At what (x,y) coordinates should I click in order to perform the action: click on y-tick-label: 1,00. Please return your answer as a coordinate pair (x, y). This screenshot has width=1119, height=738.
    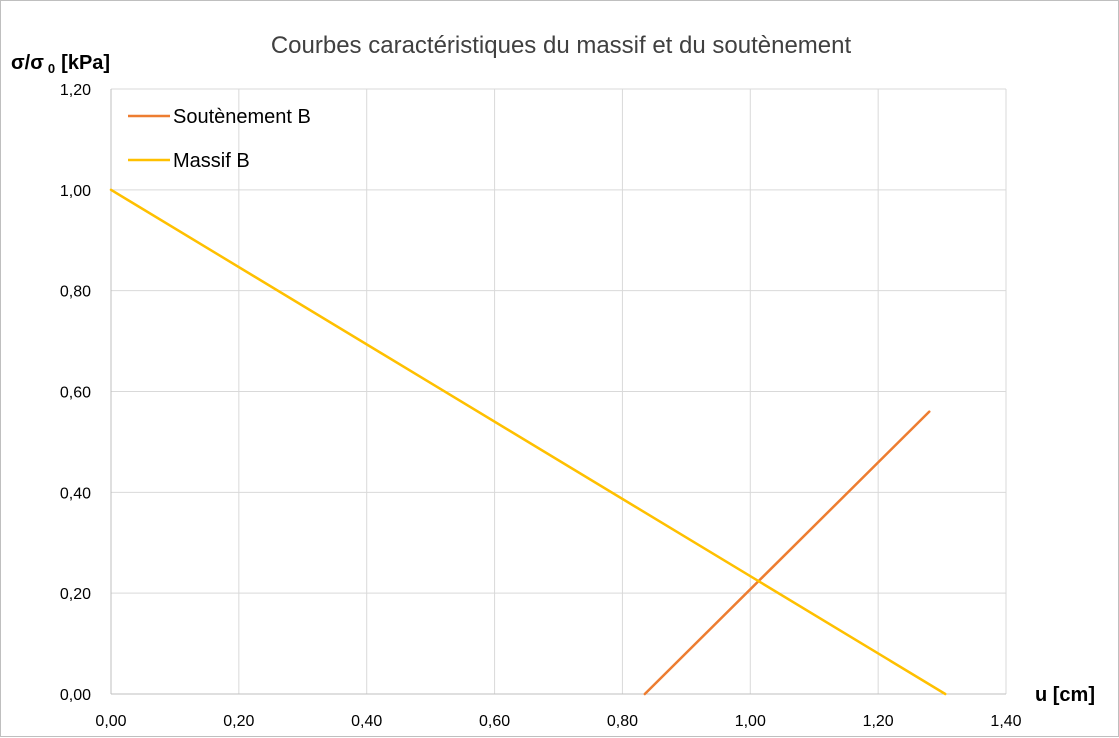
    Looking at the image, I should click on (75, 191).